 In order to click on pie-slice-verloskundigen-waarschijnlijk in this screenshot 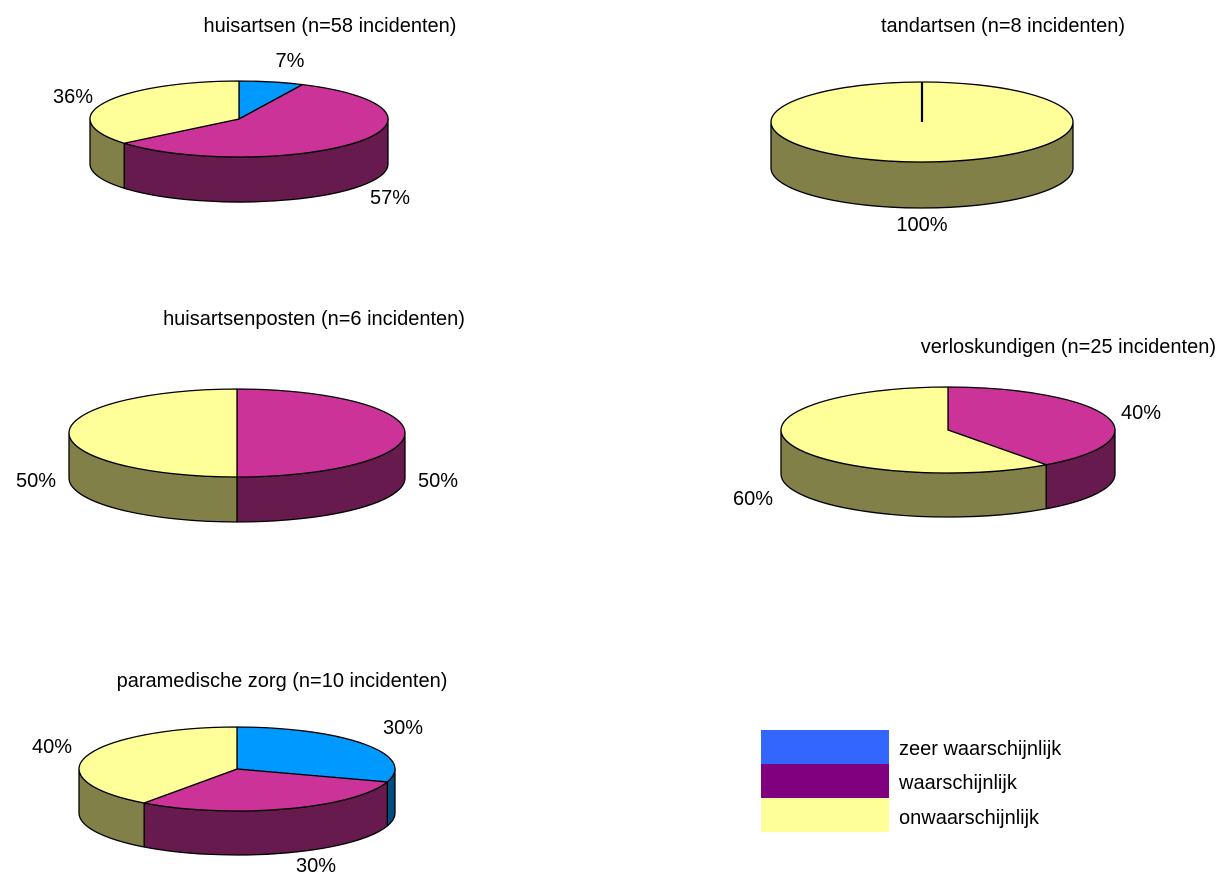, I will do `click(1031, 426)`.